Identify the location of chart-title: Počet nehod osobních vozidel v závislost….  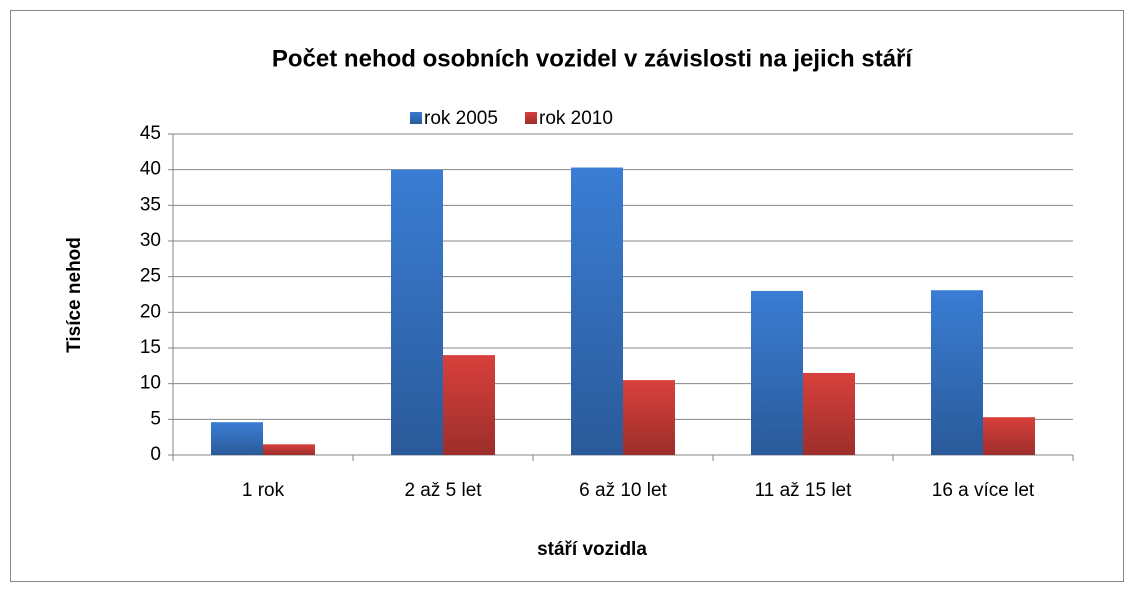
(592, 58).